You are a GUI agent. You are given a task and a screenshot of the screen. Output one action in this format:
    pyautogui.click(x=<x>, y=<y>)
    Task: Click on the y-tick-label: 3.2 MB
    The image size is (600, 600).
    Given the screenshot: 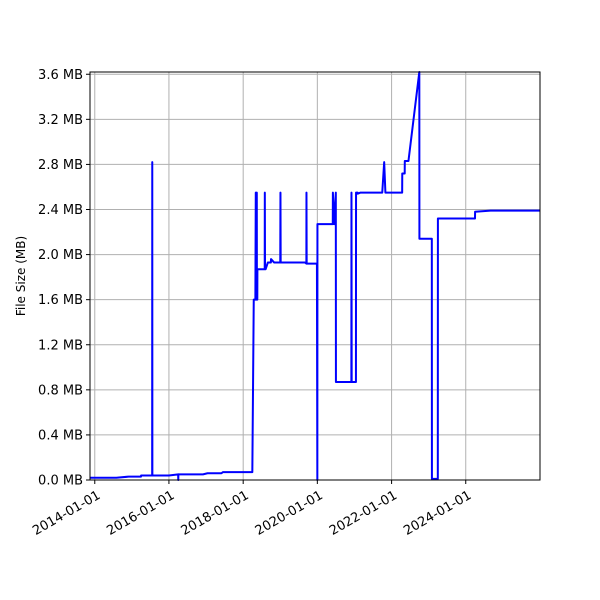 What is the action you would take?
    pyautogui.click(x=60, y=120)
    